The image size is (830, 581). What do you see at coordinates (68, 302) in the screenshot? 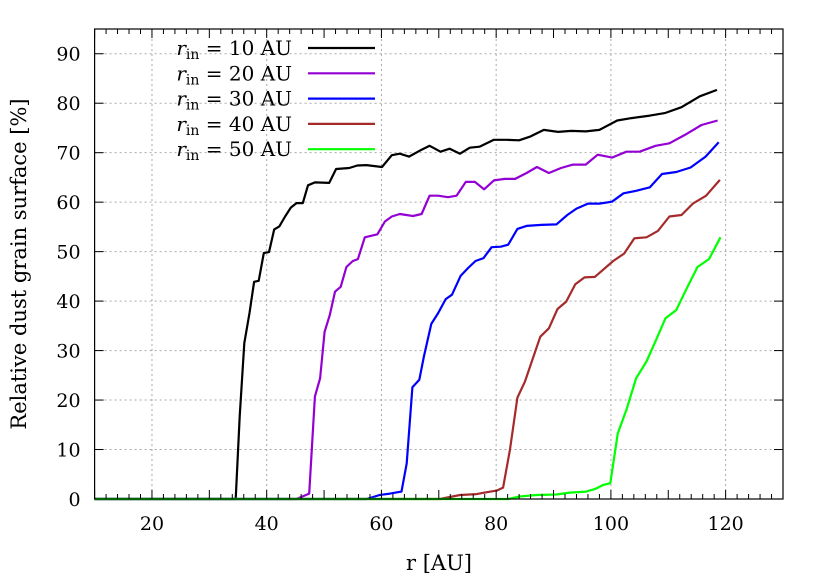
I see `y-tick-label: 40` at bounding box center [68, 302].